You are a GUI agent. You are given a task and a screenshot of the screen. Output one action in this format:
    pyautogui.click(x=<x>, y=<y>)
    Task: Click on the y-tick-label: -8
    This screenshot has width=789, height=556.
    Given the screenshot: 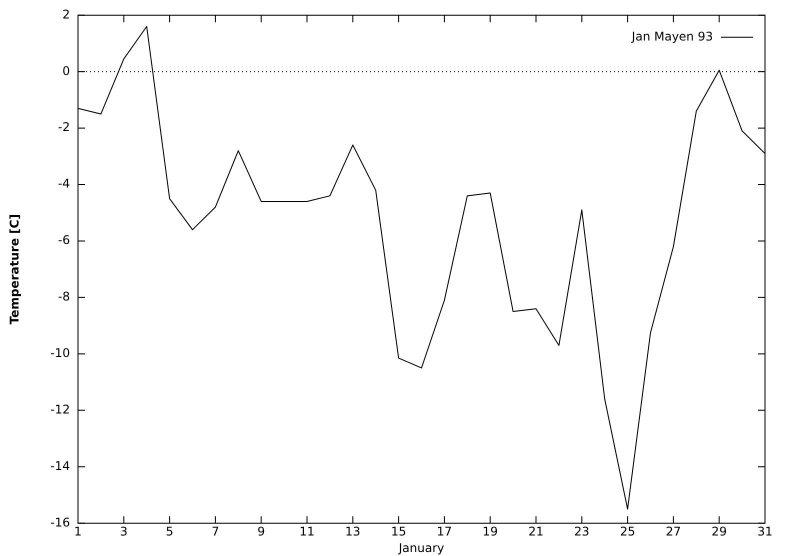 What is the action you would take?
    pyautogui.click(x=64, y=297)
    